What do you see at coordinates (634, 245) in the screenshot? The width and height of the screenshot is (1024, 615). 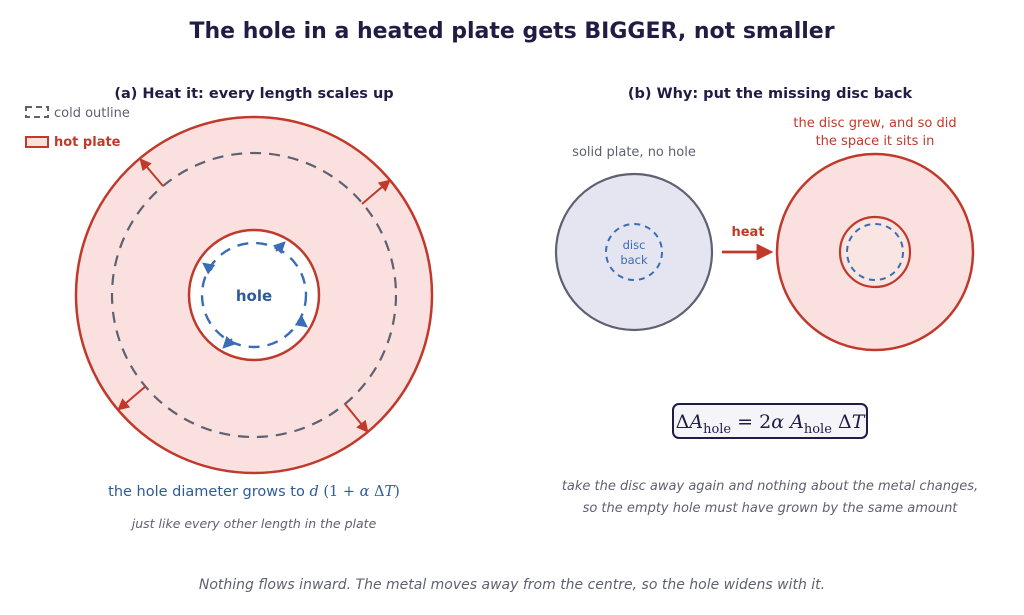 I see `disc-label-line1: disc` at bounding box center [634, 245].